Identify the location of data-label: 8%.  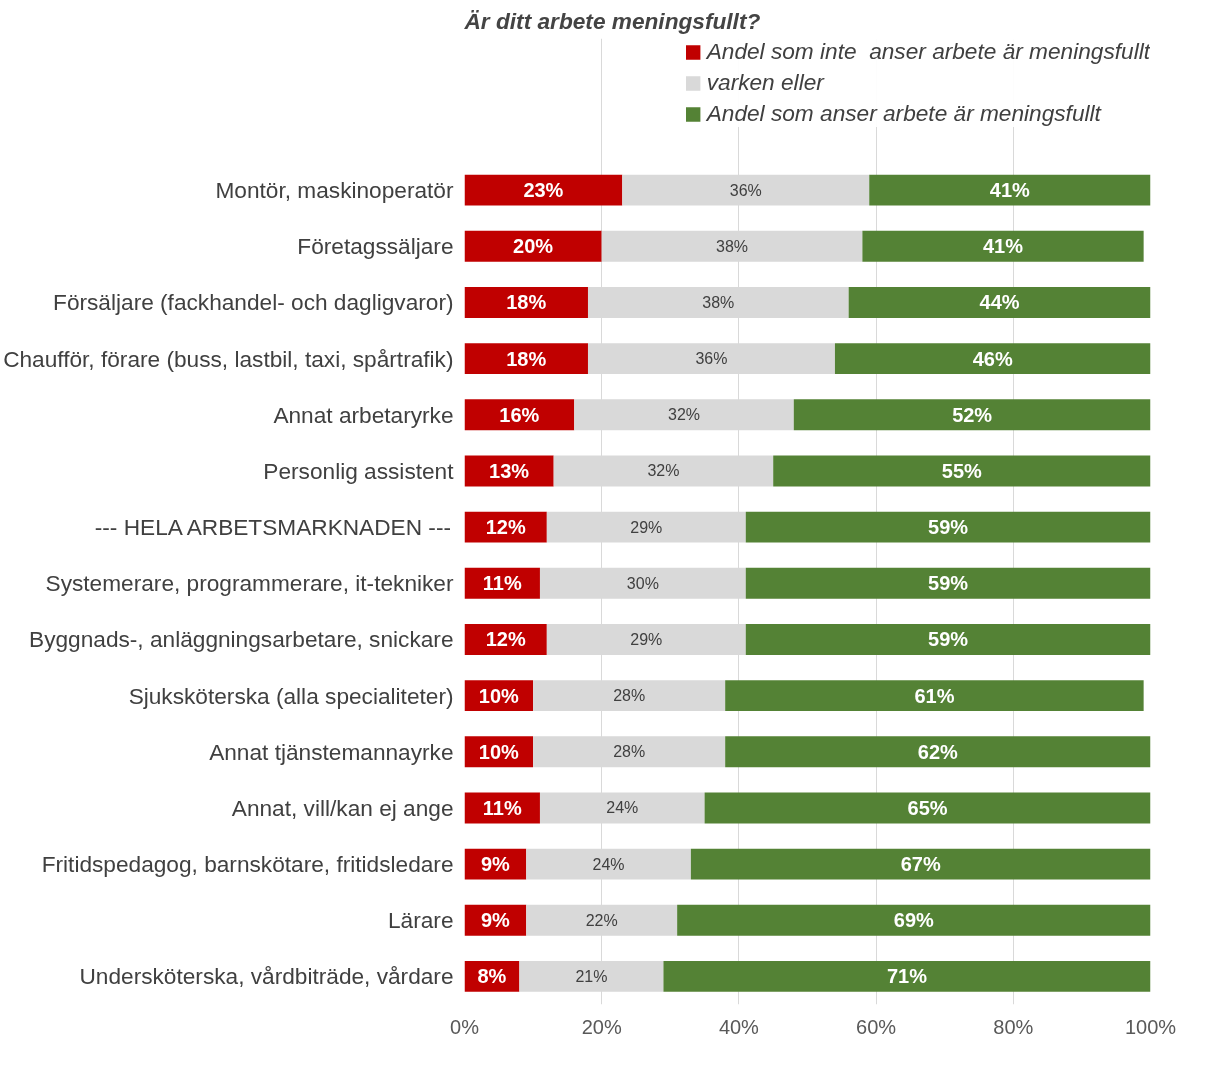
(492, 976).